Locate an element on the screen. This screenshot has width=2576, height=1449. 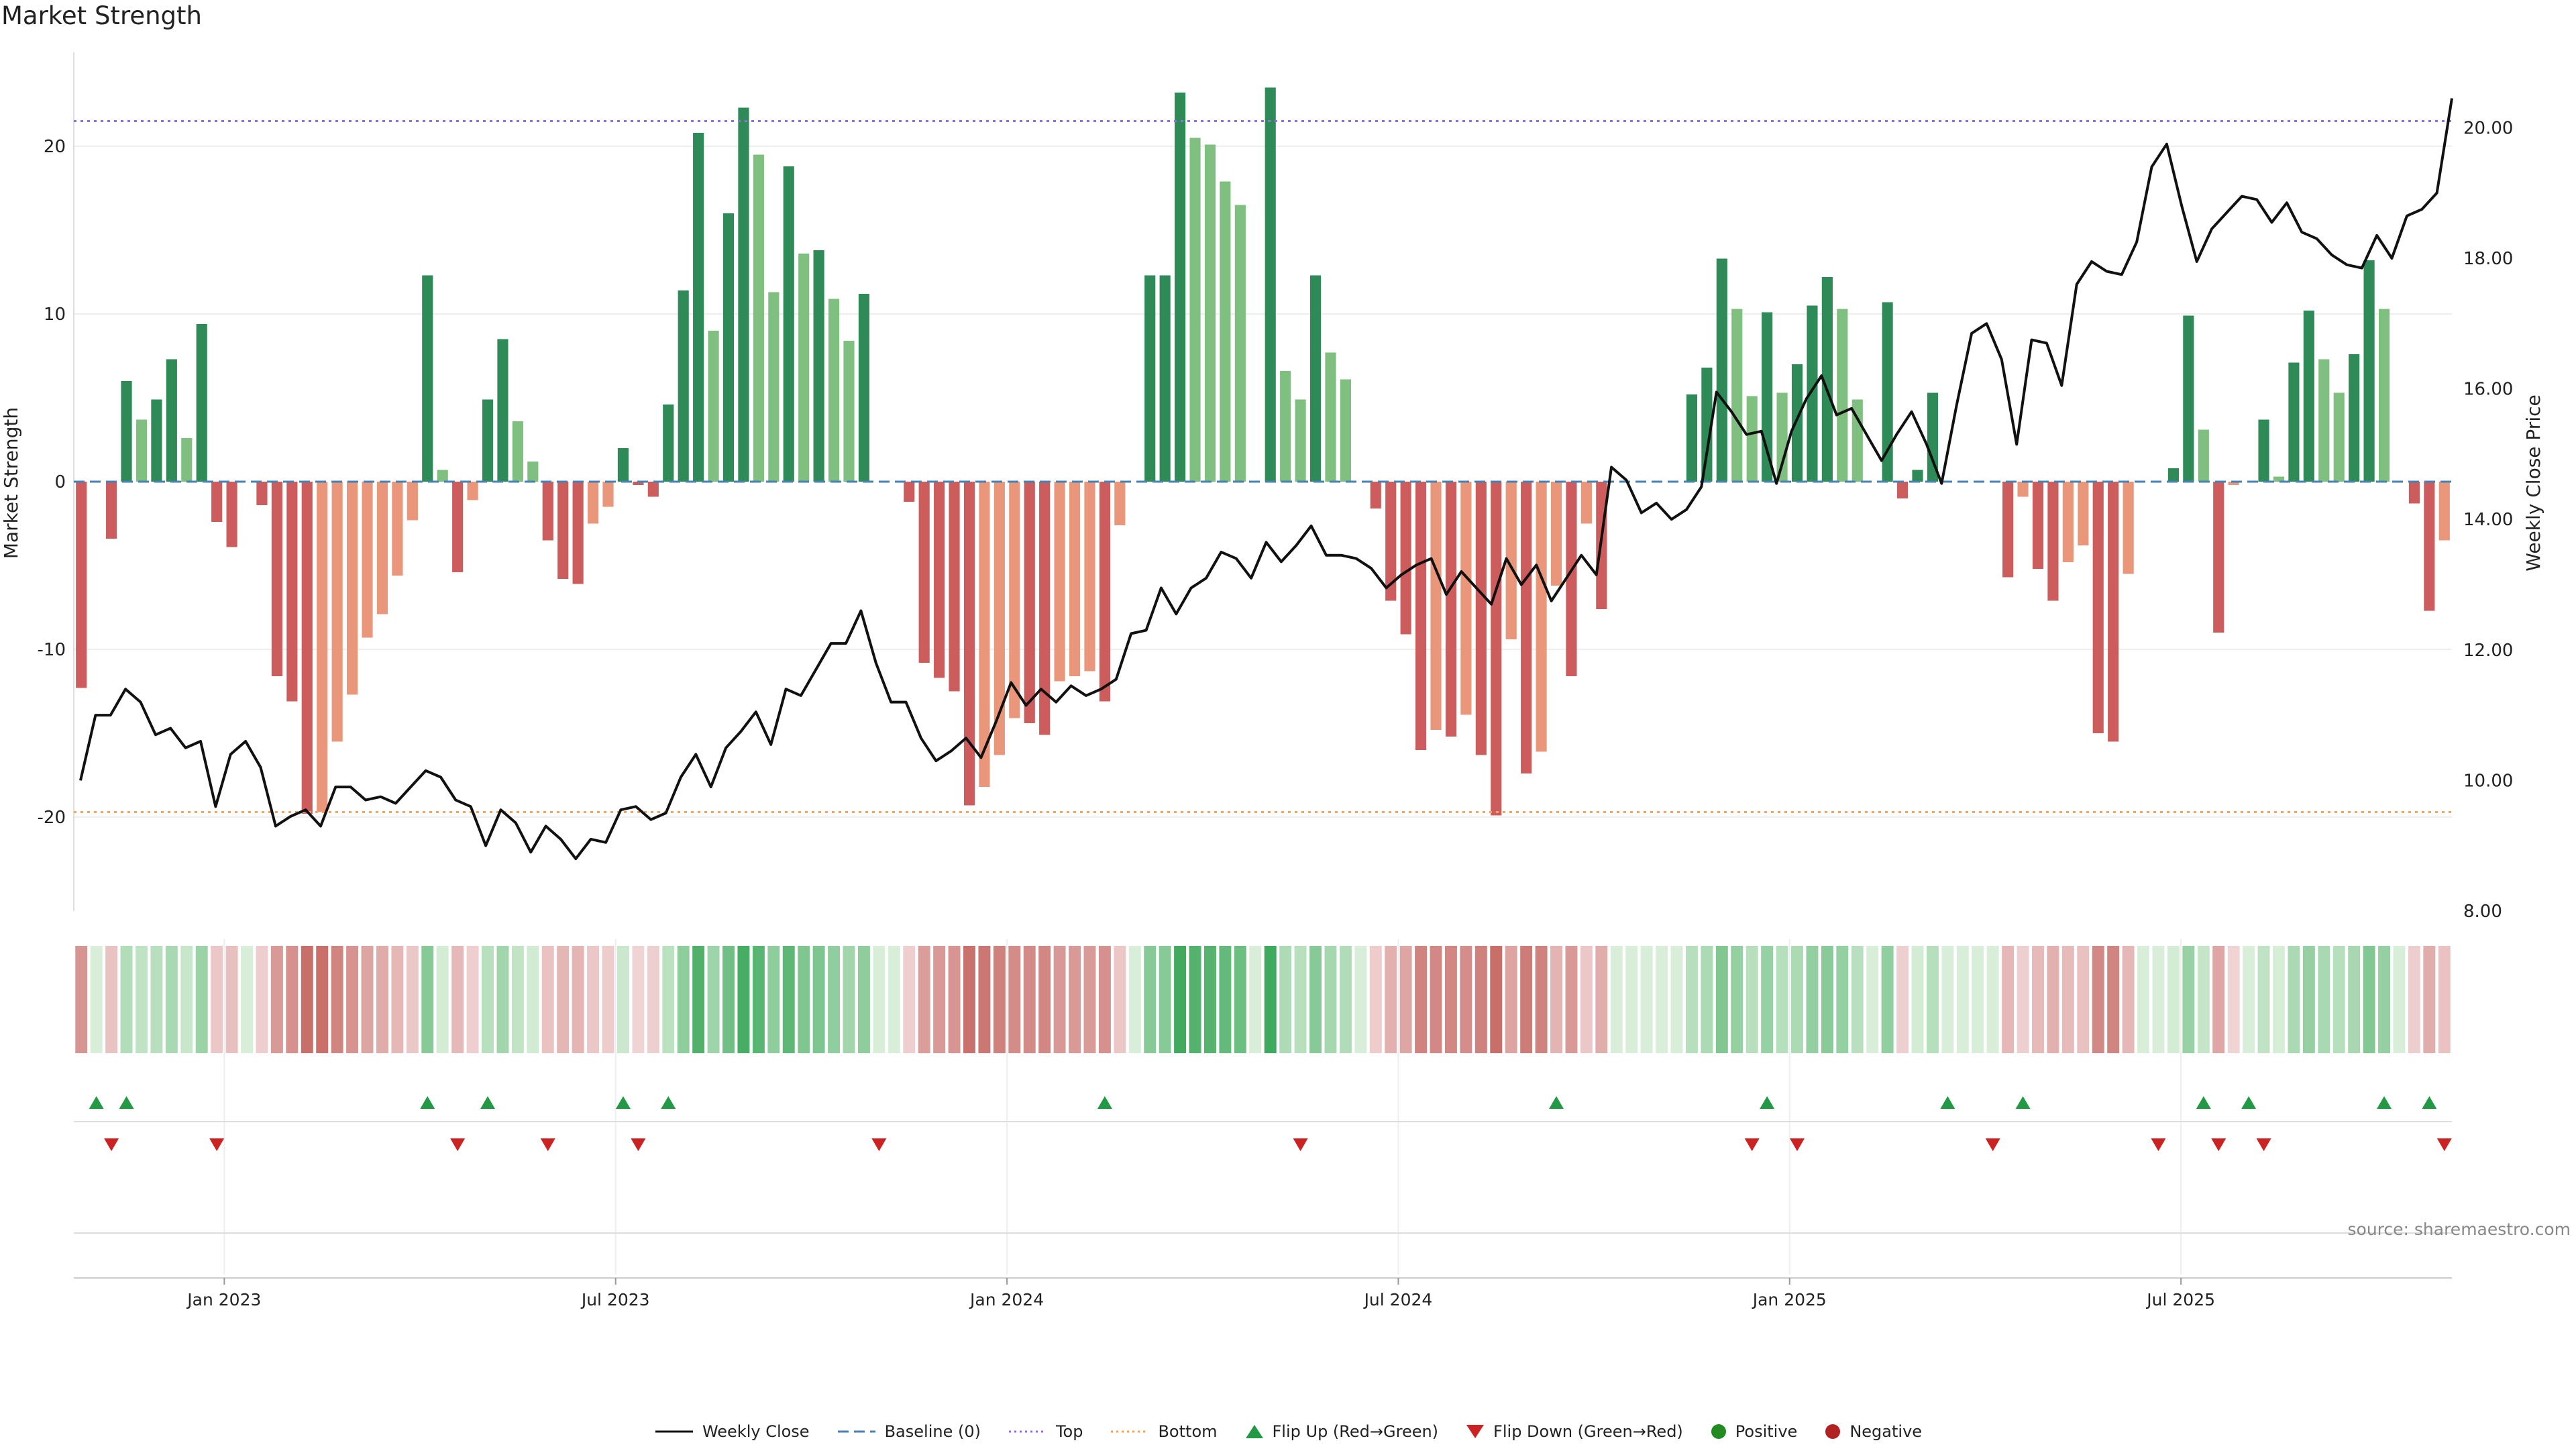
legend-baseline: Baseline (0) is located at coordinates (909, 1431).